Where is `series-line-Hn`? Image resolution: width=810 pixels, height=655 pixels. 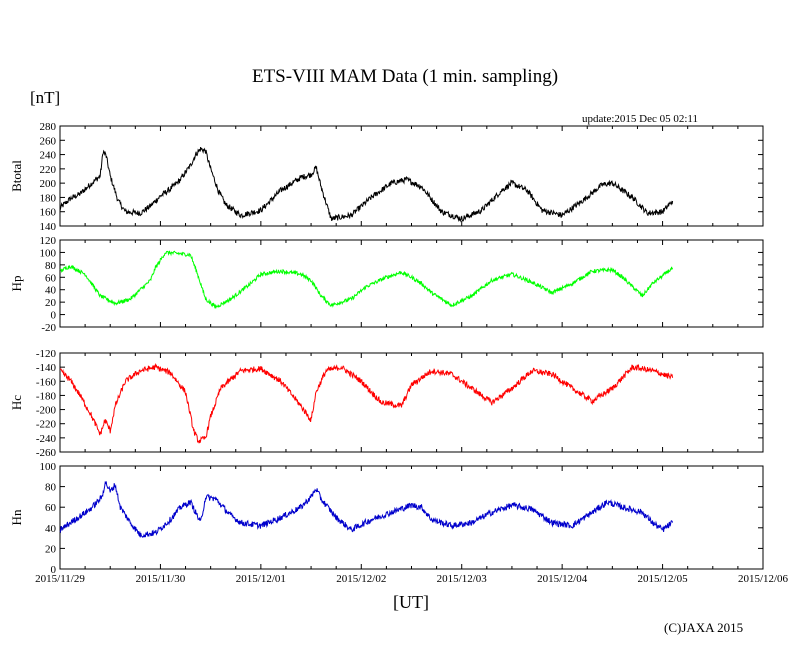 series-line-Hn is located at coordinates (366, 509).